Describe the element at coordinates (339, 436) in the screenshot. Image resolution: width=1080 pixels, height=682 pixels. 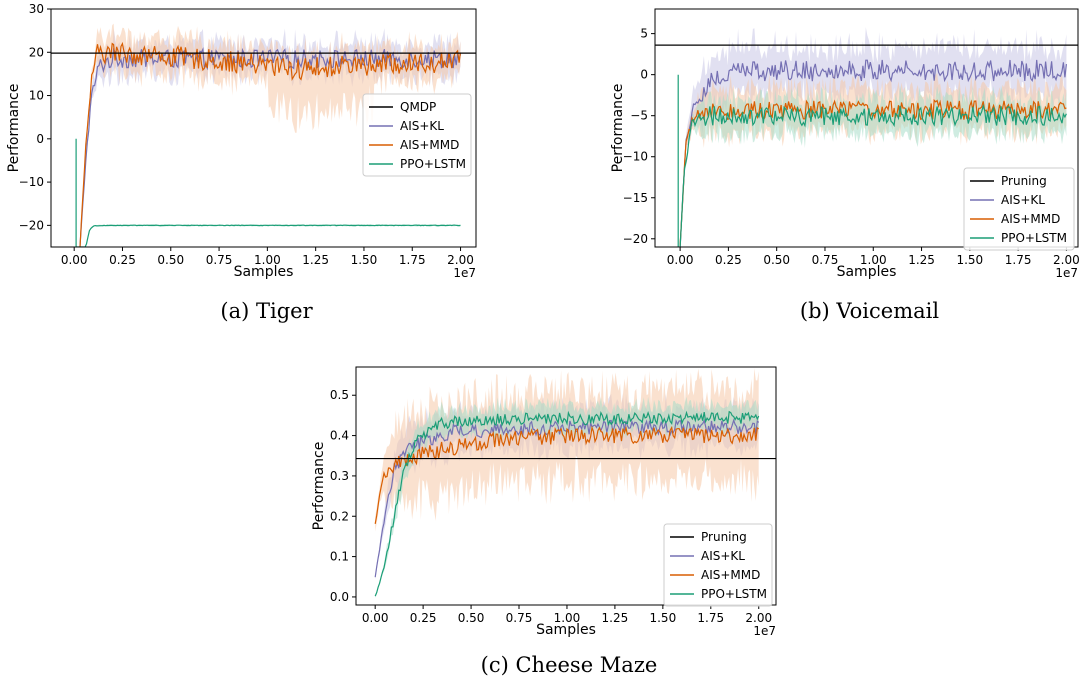
I see `y-tick-label: 0.4` at that location.